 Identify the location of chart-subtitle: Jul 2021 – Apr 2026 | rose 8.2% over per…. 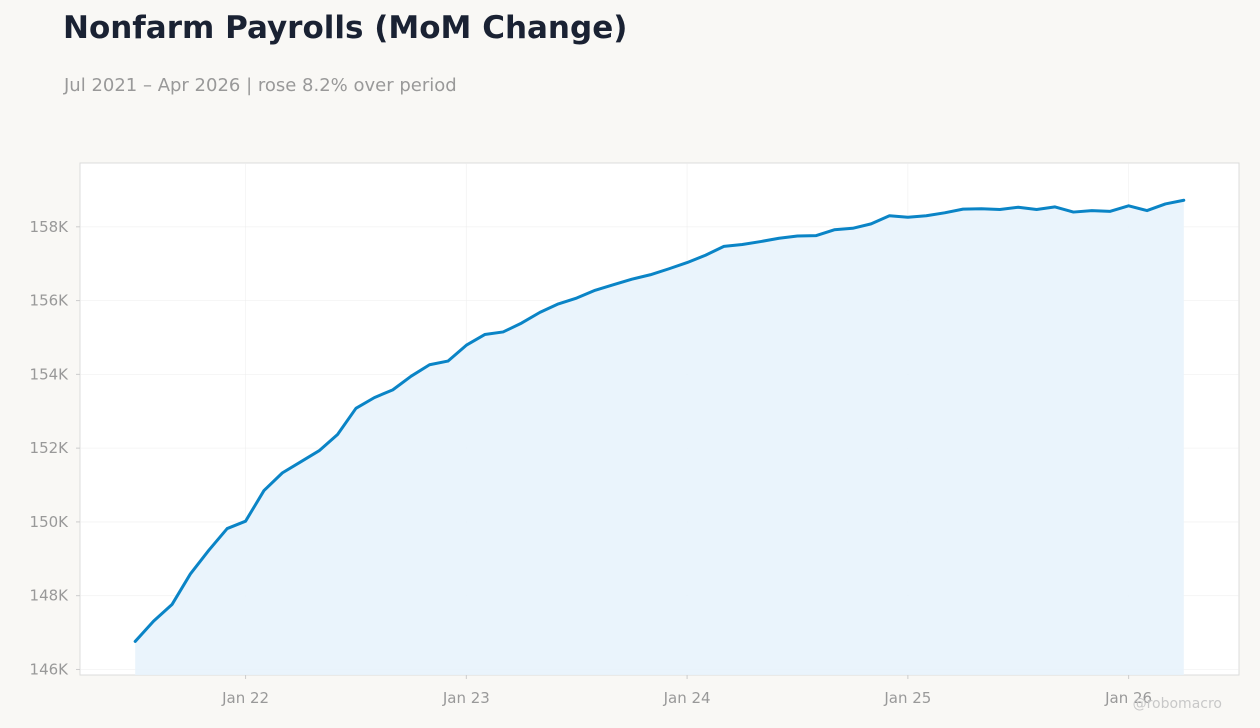
(260, 85).